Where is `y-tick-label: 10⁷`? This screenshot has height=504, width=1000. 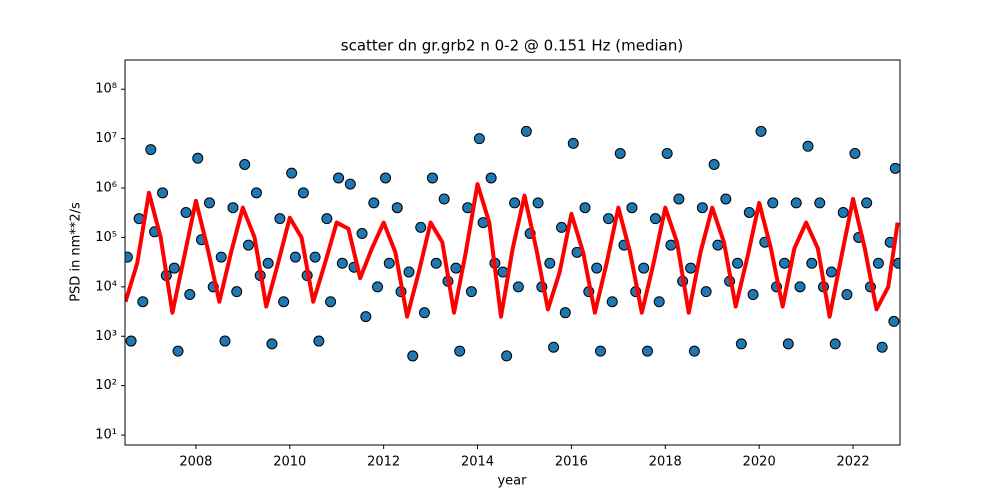 y-tick-label: 10⁷ is located at coordinates (106, 138).